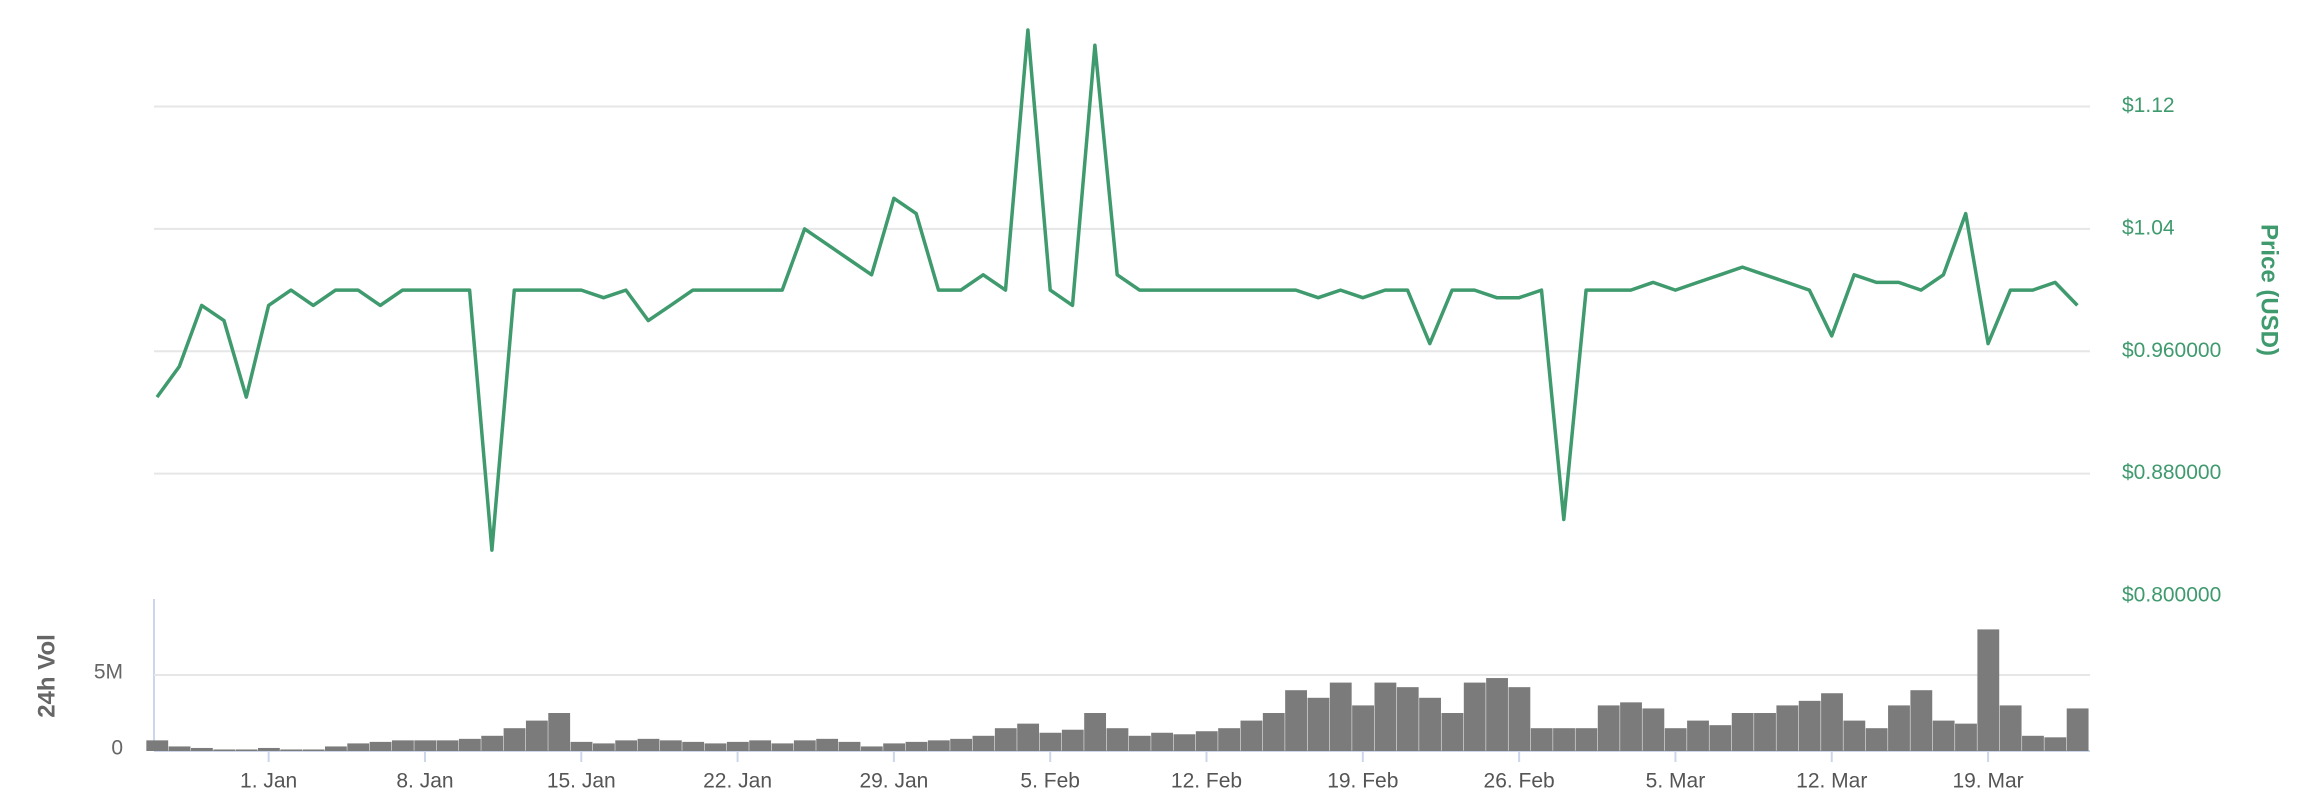 The height and width of the screenshot is (810, 2302). I want to click on y-tick-label: $0.800000, so click(2171, 595).